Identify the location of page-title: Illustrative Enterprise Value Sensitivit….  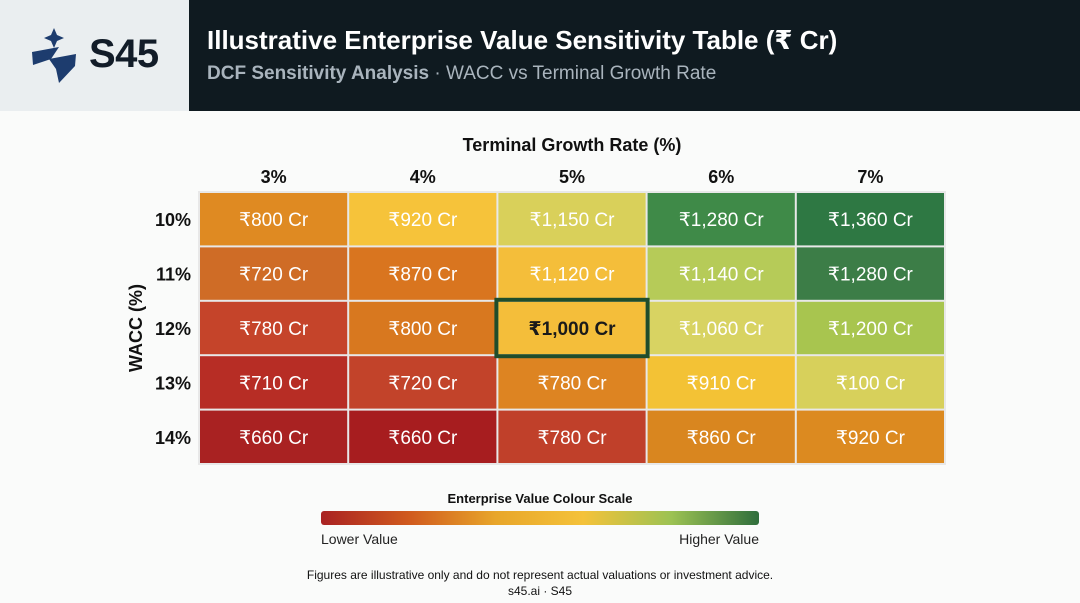
(522, 40).